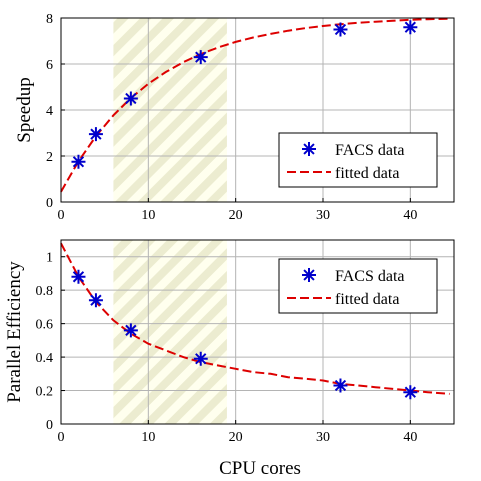 The width and height of the screenshot is (481, 481). Describe the element at coordinates (45, 392) in the screenshot. I see `y-tick-label: 0.2` at that location.